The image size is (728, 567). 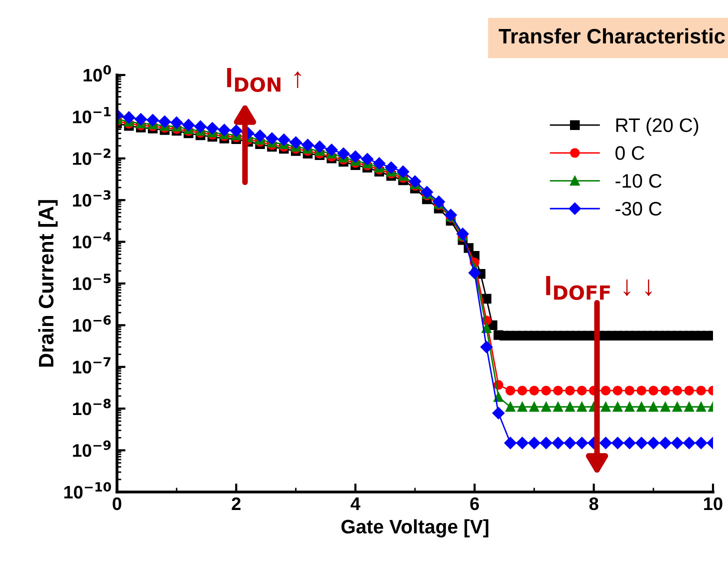 I want to click on x-tick-label: 10, so click(x=713, y=503).